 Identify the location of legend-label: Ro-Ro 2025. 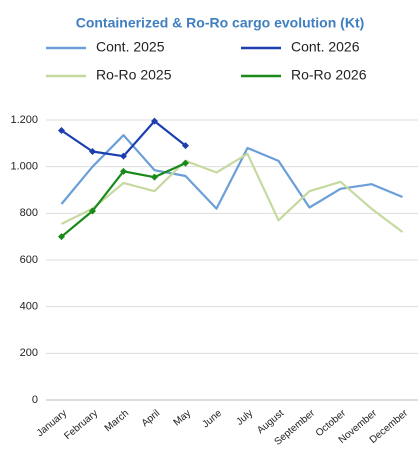
(134, 75).